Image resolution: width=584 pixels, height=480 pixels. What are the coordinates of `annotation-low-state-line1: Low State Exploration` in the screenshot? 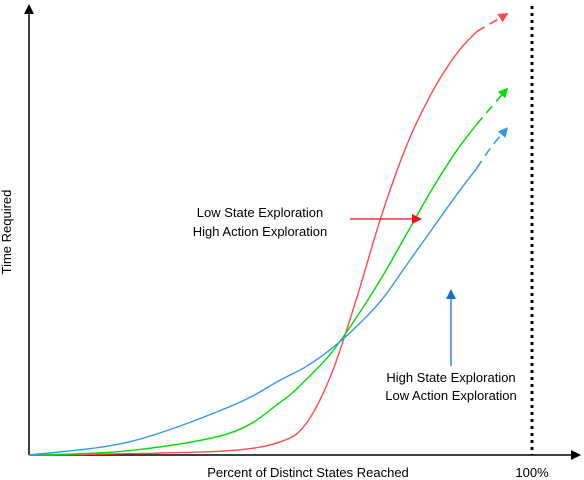 It's located at (260, 212).